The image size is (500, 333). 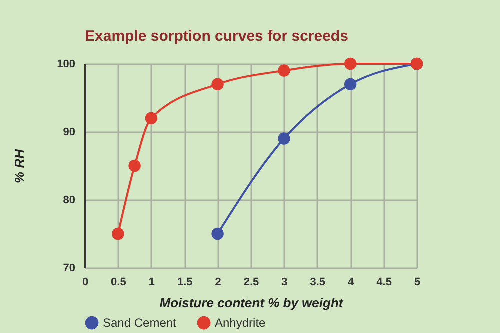 I want to click on y-tick-label: 80, so click(x=69, y=200).